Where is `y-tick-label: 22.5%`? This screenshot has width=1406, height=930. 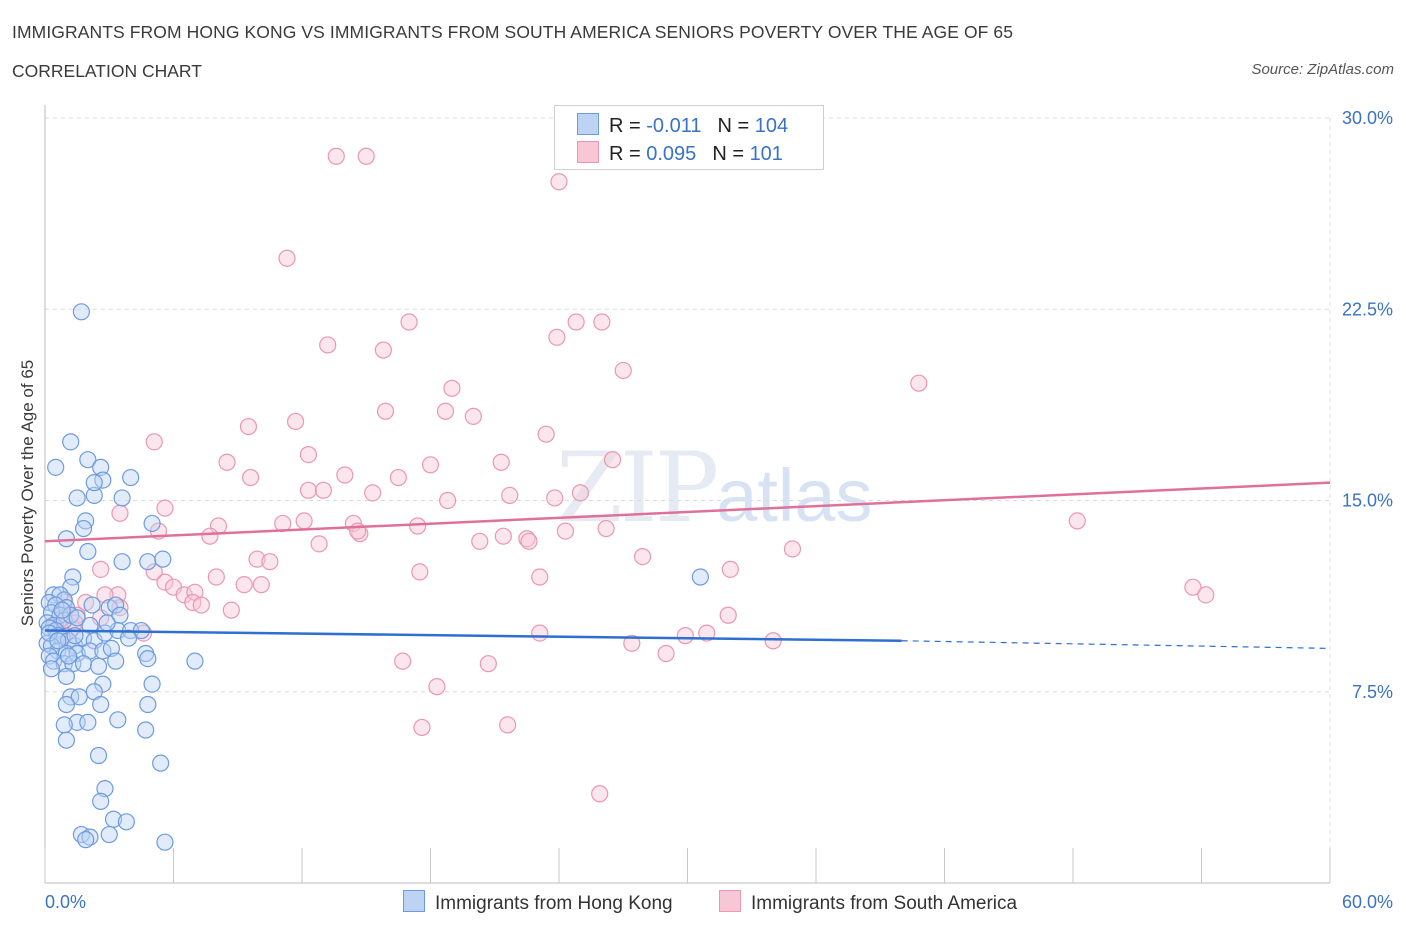
y-tick-label: 22.5% is located at coordinates (1367, 309).